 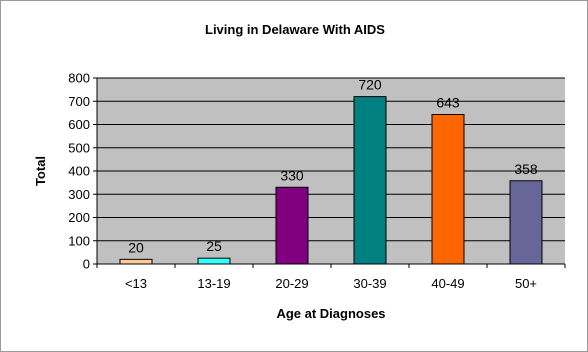 What do you see at coordinates (79, 240) in the screenshot?
I see `y-tick-label: 100` at bounding box center [79, 240].